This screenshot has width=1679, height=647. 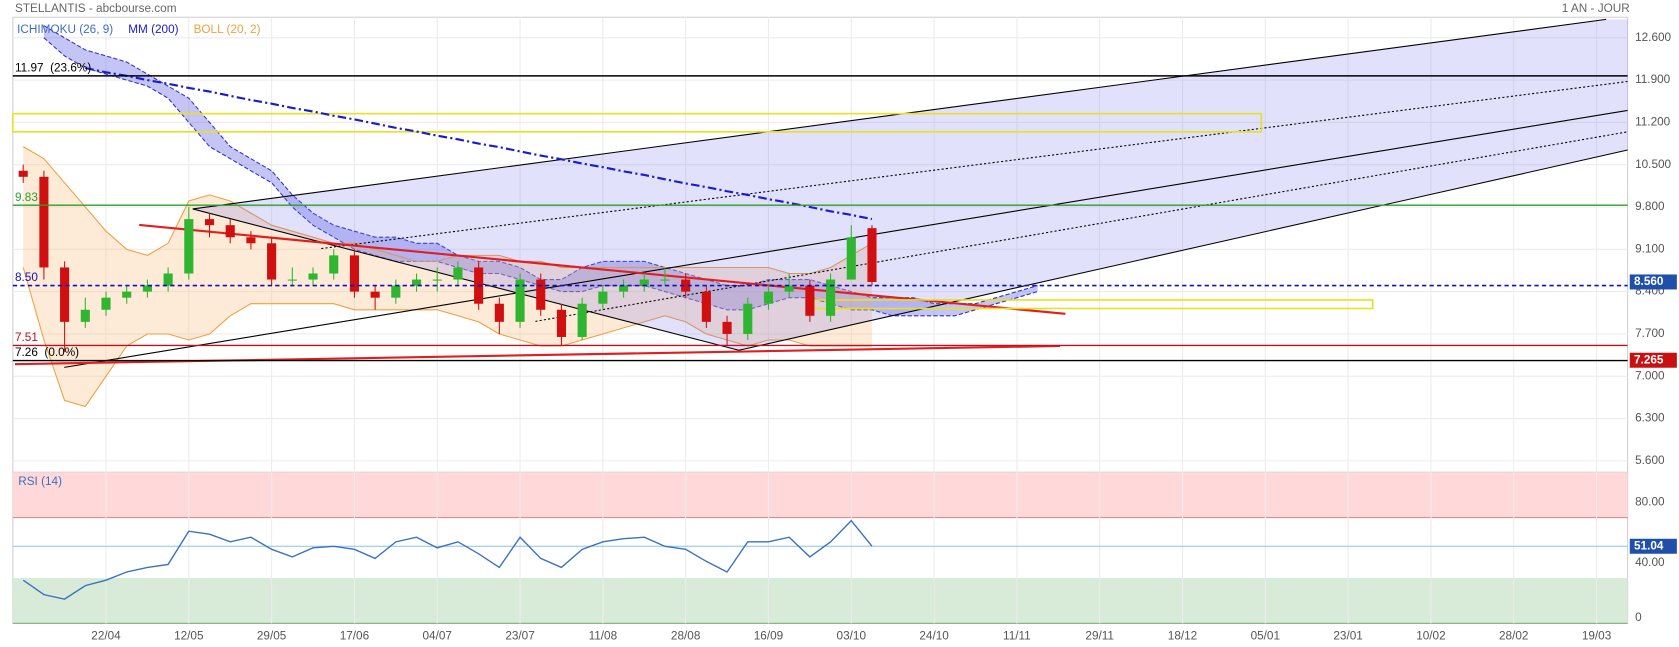 I want to click on price-tag-label: 7.265, so click(x=1649, y=359).